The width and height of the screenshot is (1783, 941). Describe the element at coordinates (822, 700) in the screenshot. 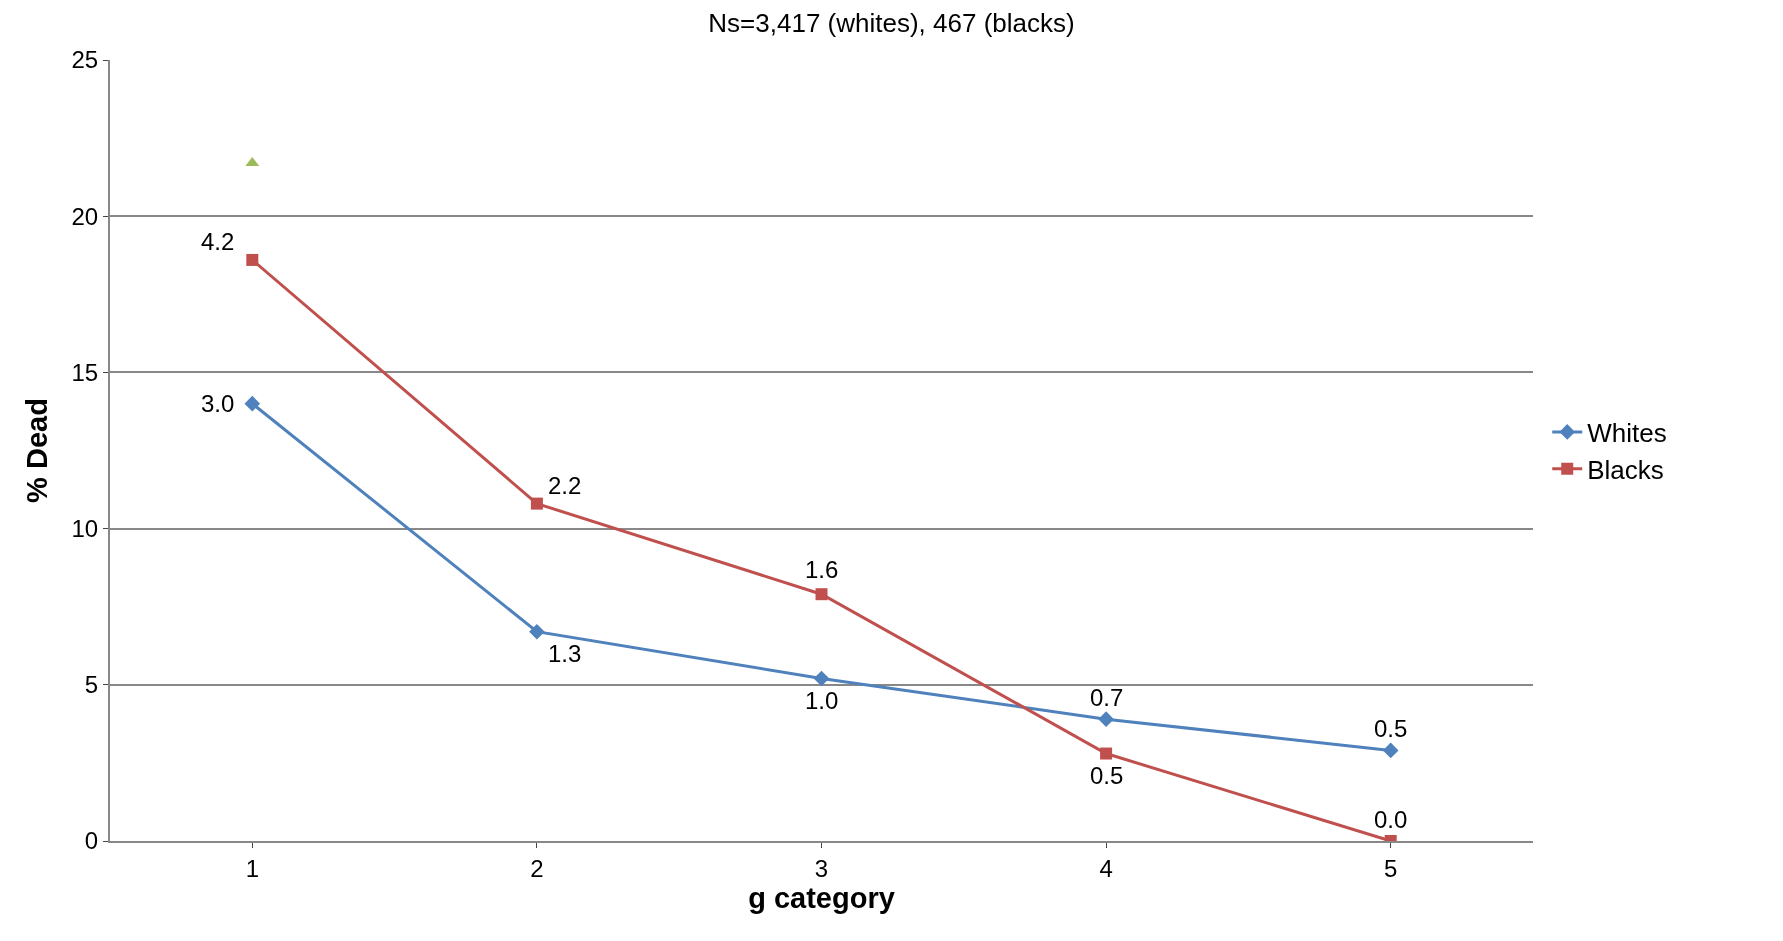

I see `annotation: 1.0` at that location.